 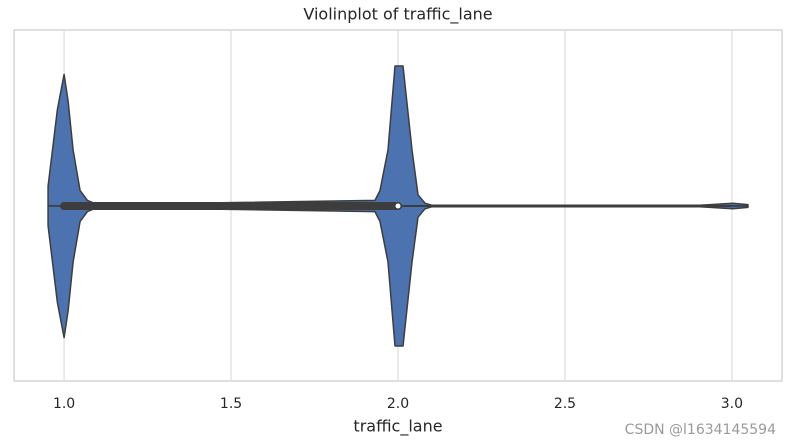 What do you see at coordinates (732, 404) in the screenshot?
I see `x-tick-label: 3.0` at bounding box center [732, 404].